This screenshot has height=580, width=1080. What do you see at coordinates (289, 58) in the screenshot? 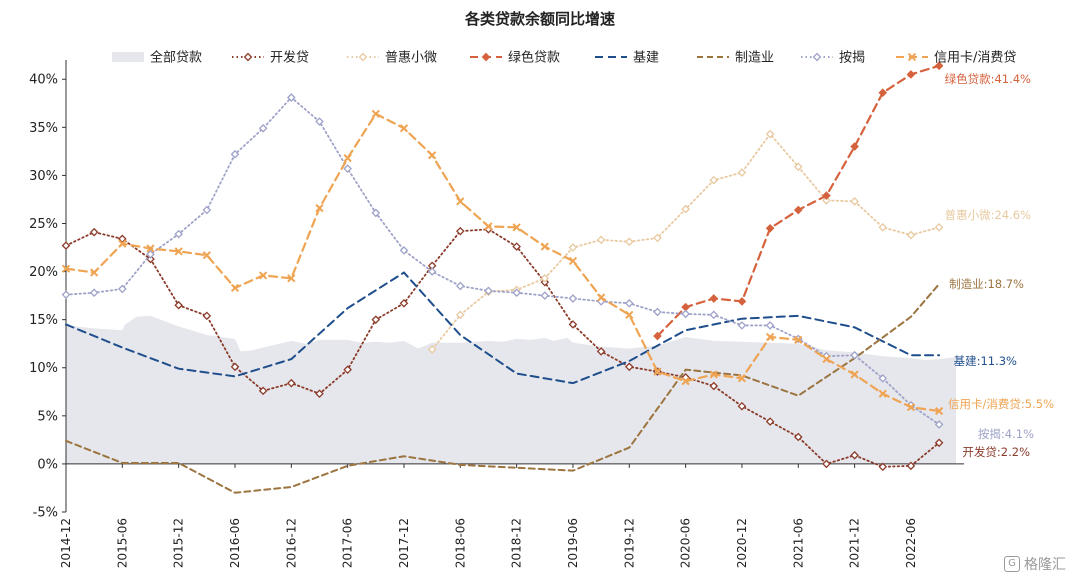
I see `legend-label: 开发贷` at bounding box center [289, 58].